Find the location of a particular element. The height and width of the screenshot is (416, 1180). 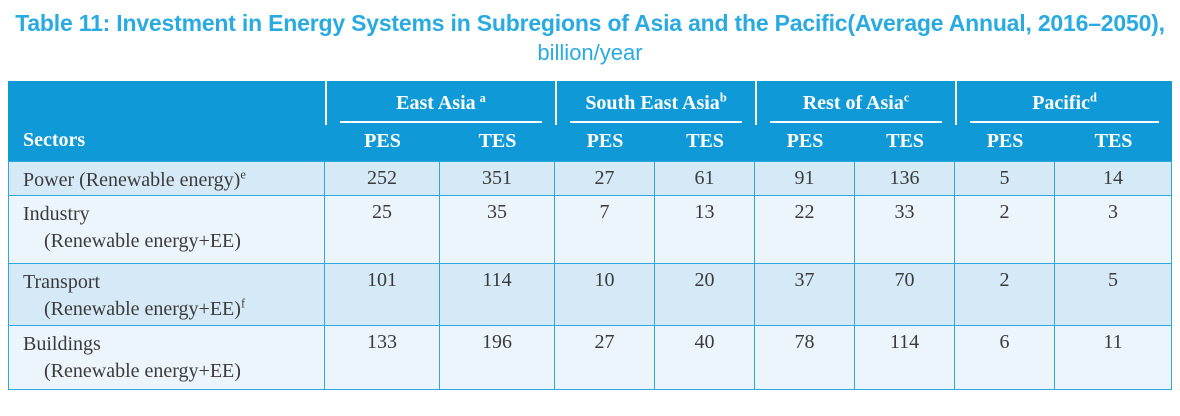

group-header-south-east-asia: South East Asiab is located at coordinates (655, 103).